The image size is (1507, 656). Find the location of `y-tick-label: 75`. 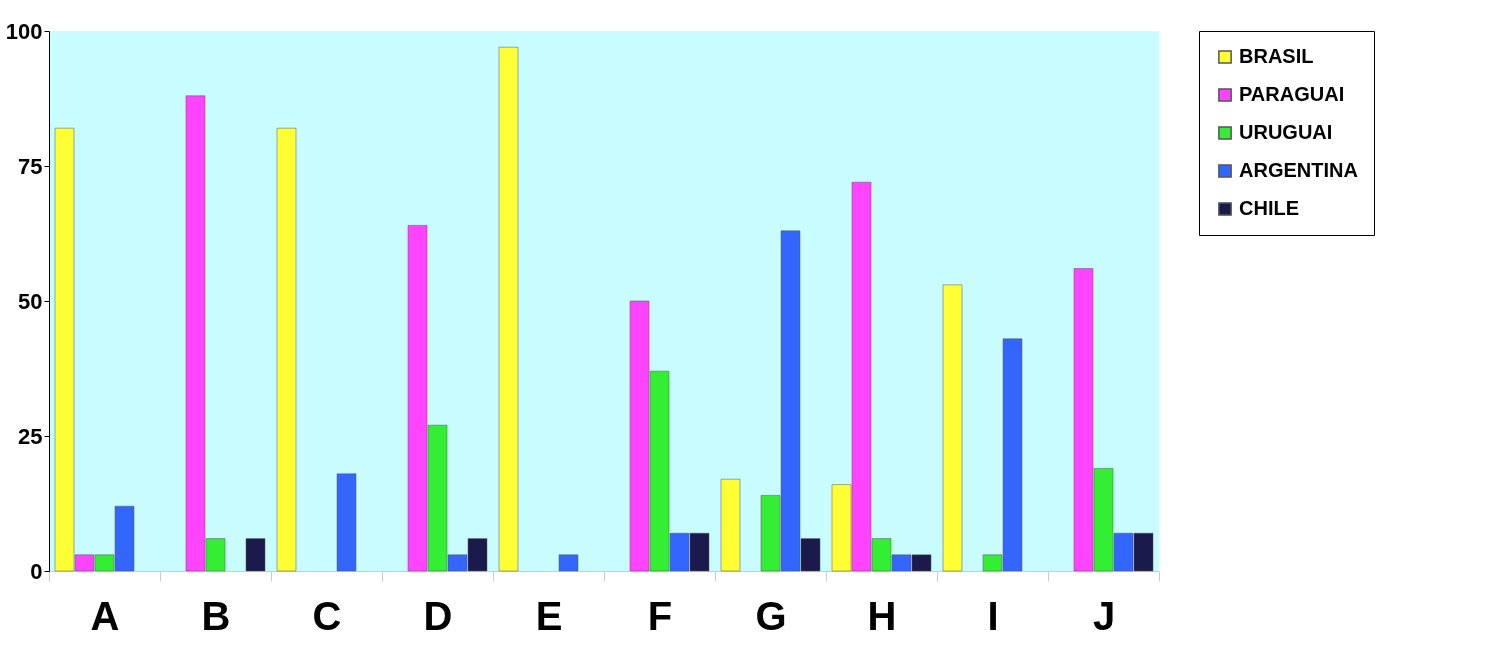

y-tick-label: 75 is located at coordinates (30, 166).